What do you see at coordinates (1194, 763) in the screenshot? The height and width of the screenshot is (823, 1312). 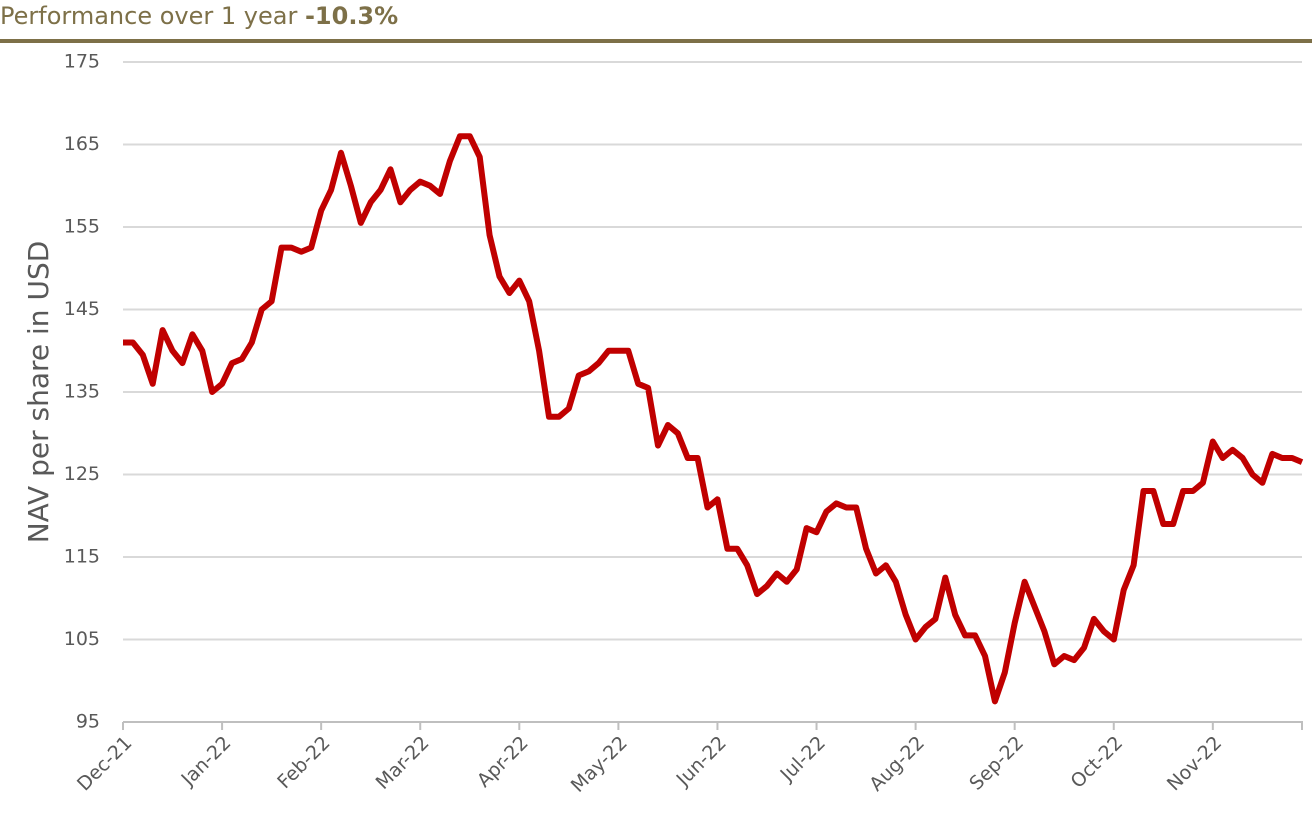 I see `x-tick-label: Nov-22` at bounding box center [1194, 763].